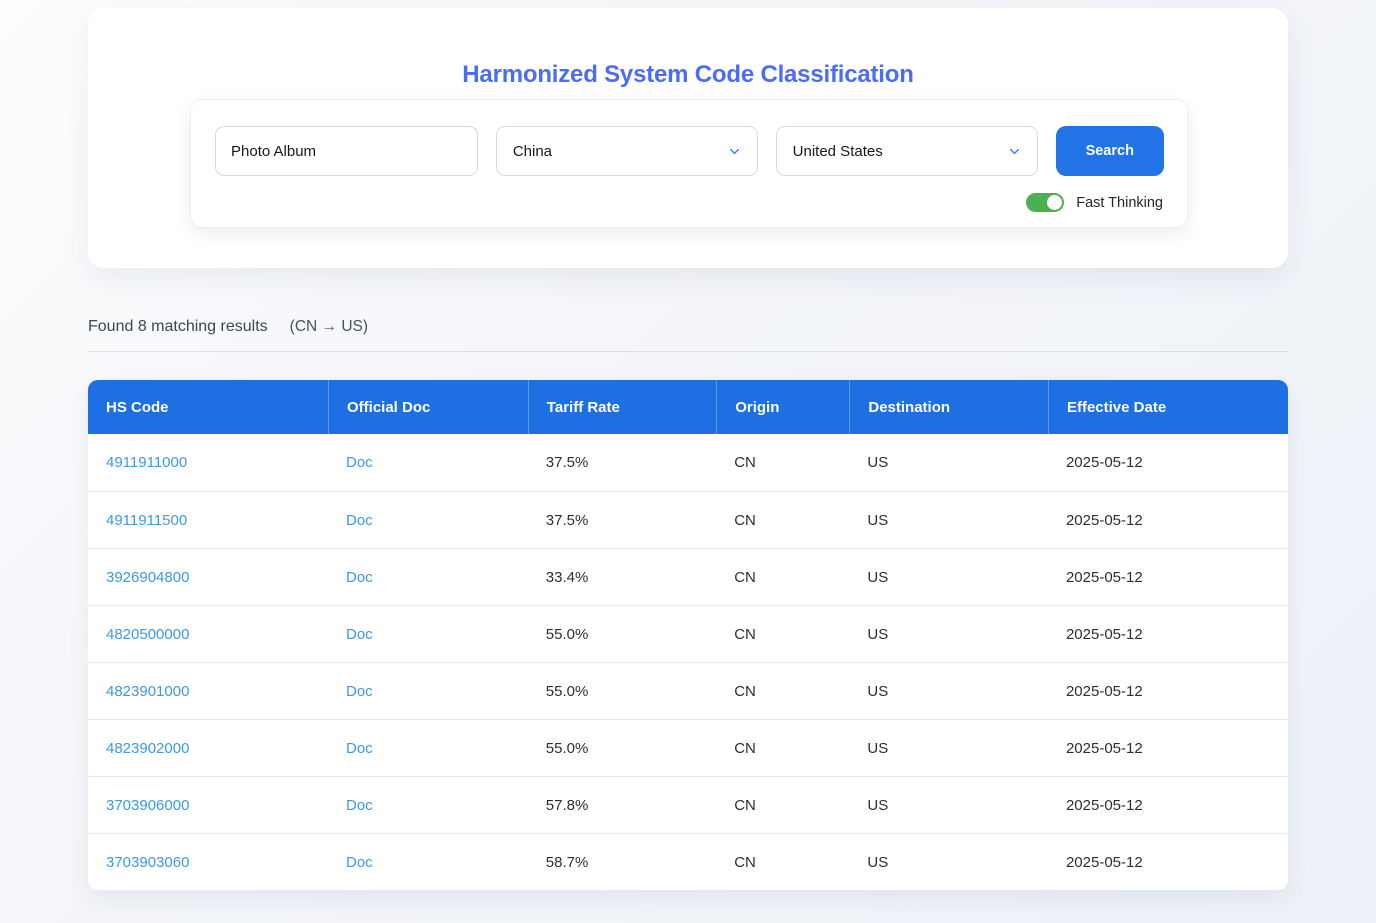 This screenshot has height=923, width=1376. Describe the element at coordinates (148, 862) in the screenshot. I see `hs-code-link: 3703903060` at that location.